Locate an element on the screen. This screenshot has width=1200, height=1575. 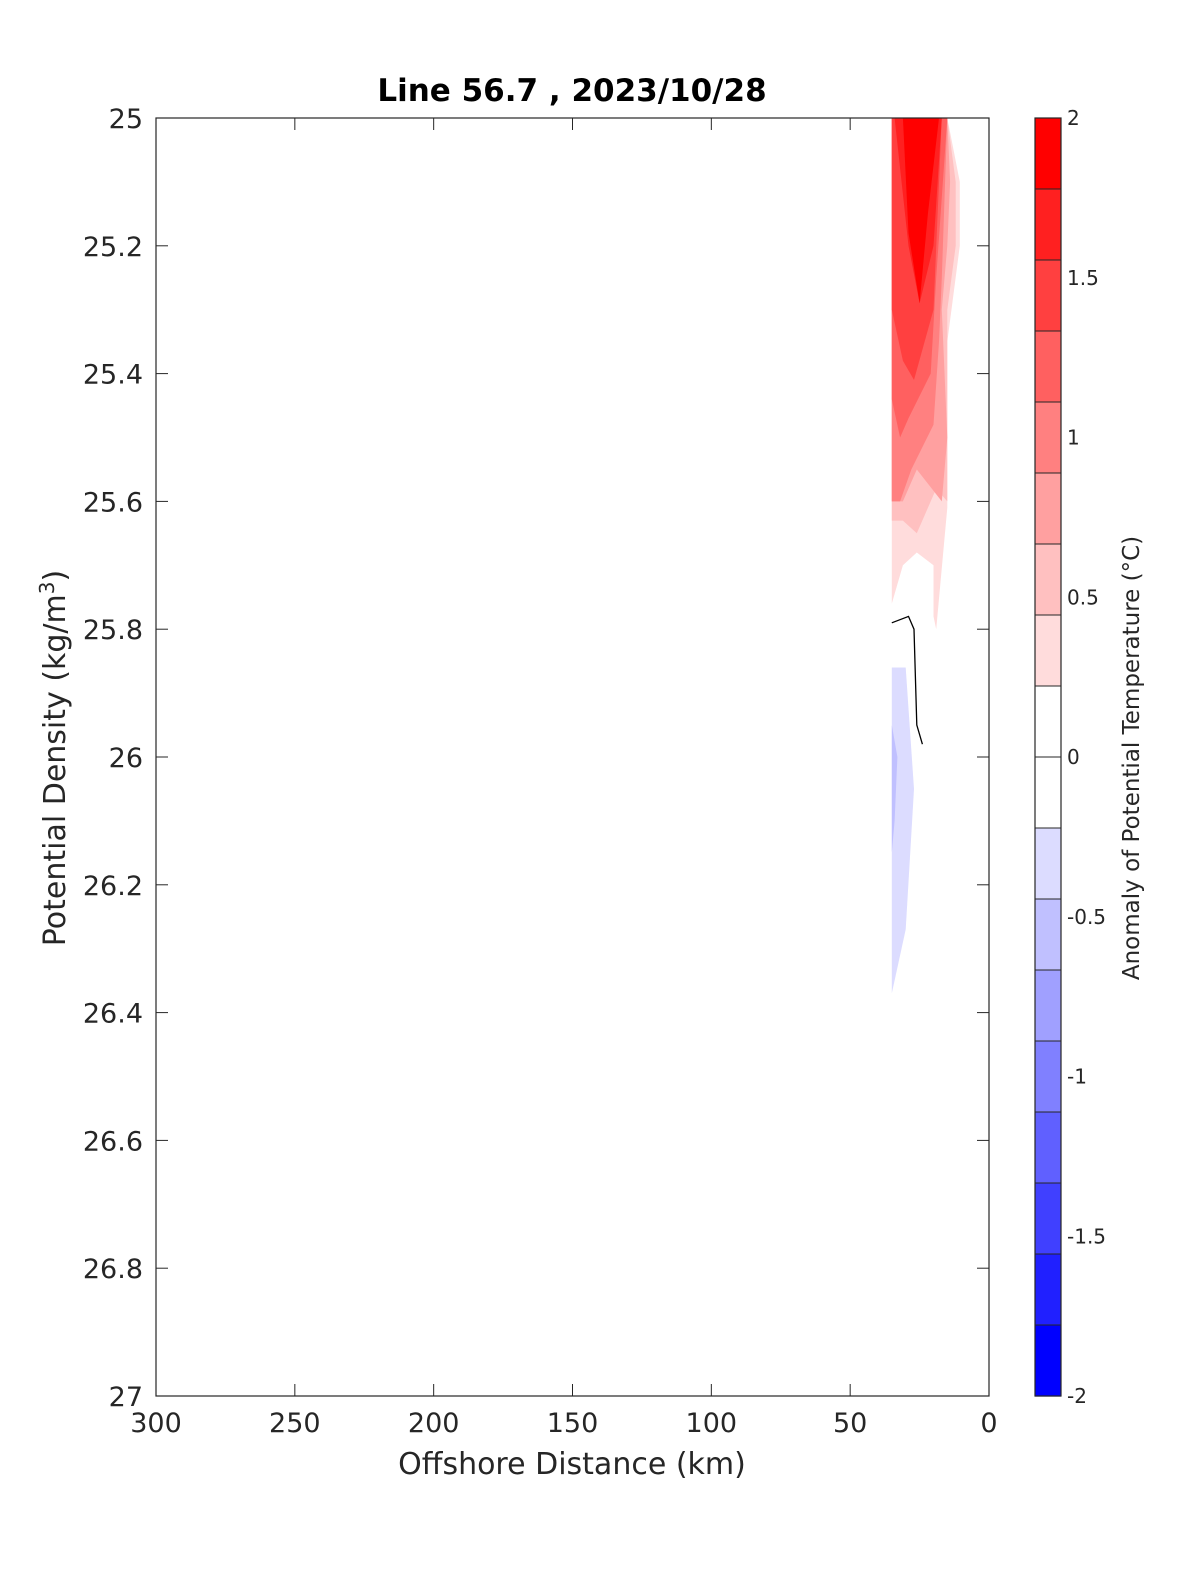
zero-contour-line is located at coordinates (907, 680).